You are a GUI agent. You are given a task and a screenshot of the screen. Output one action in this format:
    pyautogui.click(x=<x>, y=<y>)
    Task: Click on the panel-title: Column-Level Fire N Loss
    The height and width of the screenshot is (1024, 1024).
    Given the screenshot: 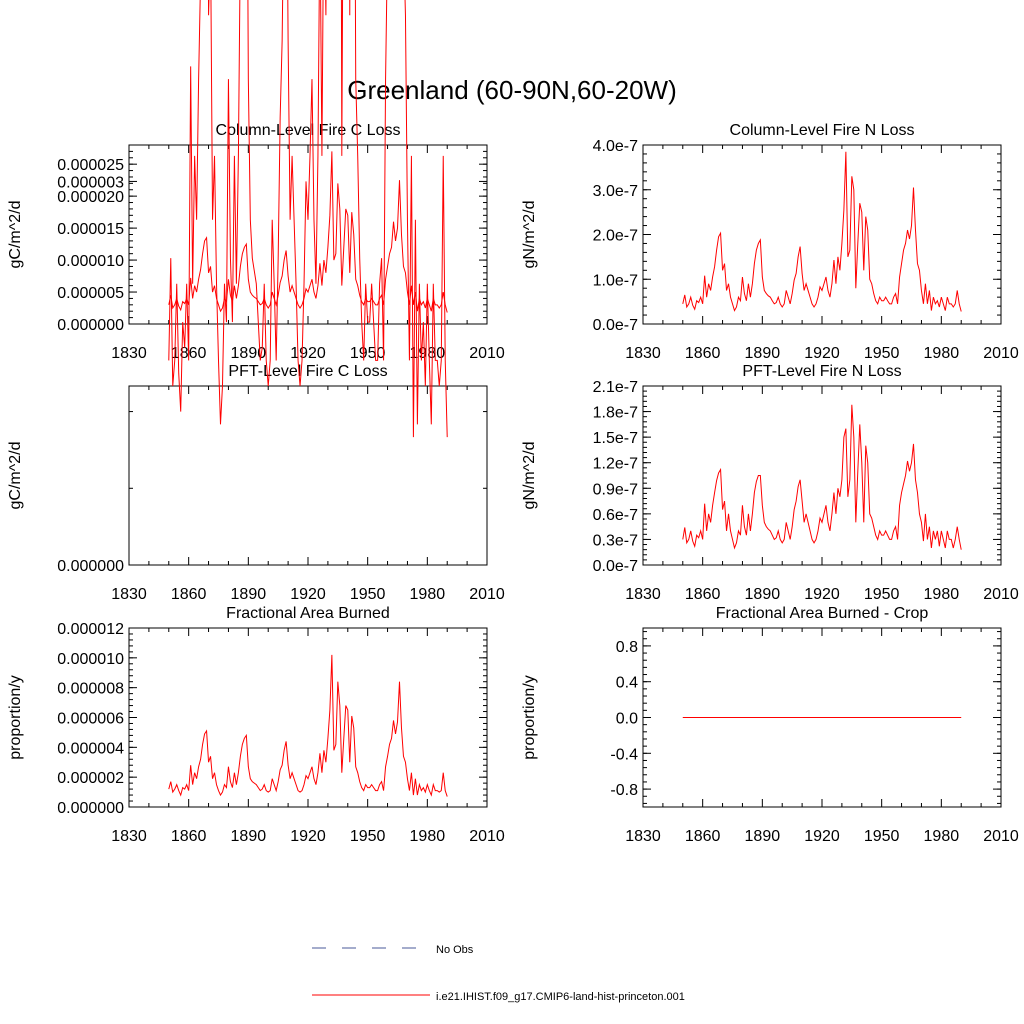 What is the action you would take?
    pyautogui.click(x=822, y=130)
    